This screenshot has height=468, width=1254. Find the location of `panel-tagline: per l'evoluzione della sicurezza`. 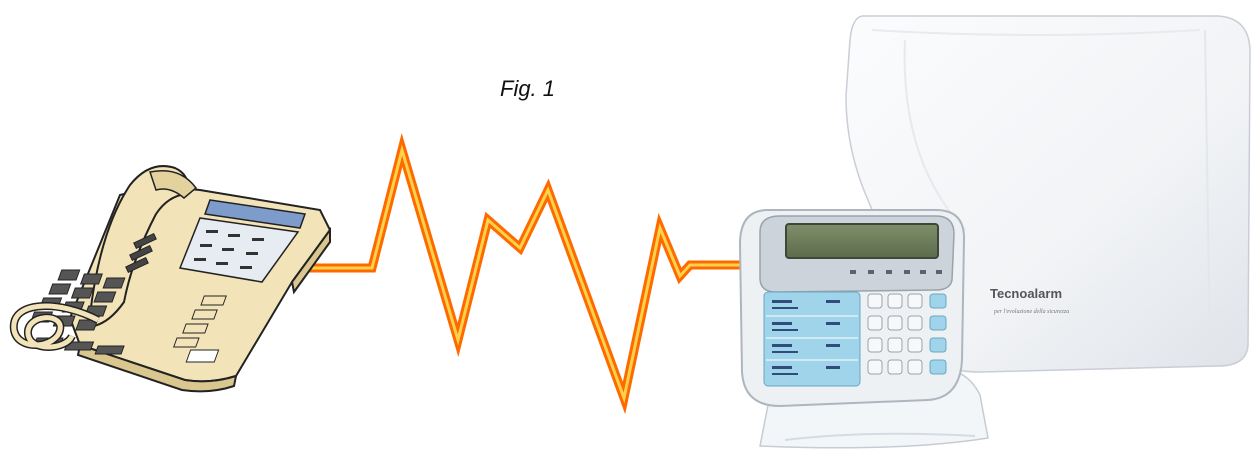

panel-tagline: per l'evoluzione della sicurezza is located at coordinates (1031, 312).